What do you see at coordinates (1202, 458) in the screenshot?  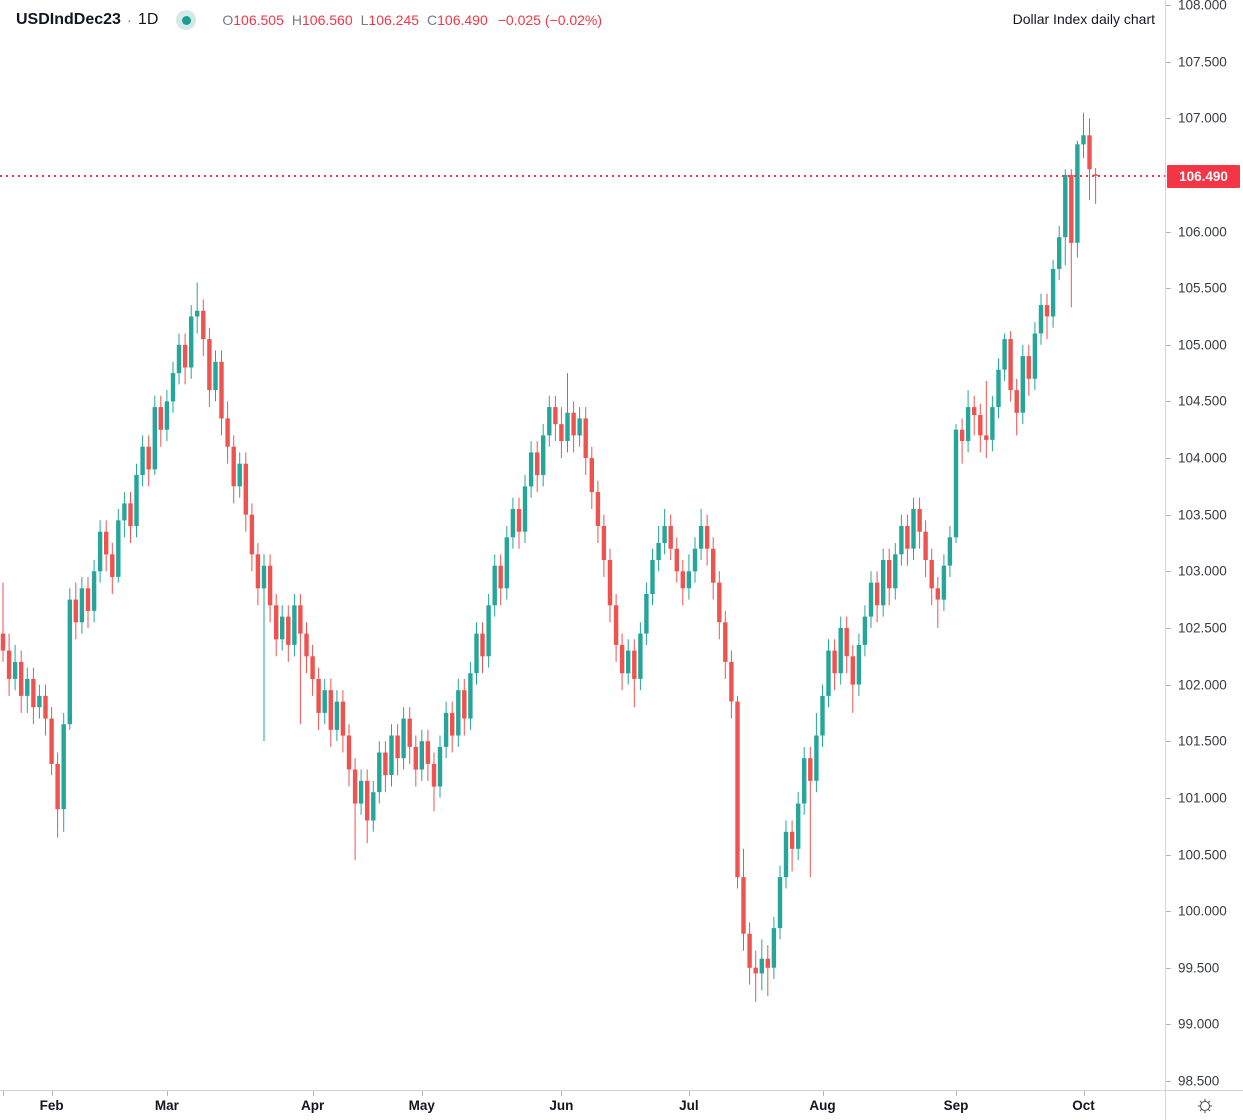 I see `price-axis-label: 104.000` at bounding box center [1202, 458].